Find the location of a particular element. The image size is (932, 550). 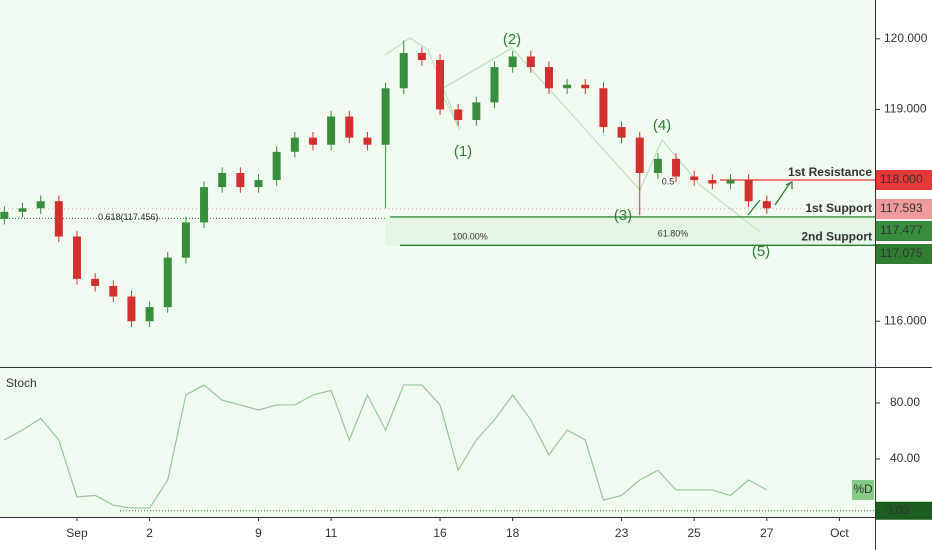

legend-box is located at coordinates (863, 490).